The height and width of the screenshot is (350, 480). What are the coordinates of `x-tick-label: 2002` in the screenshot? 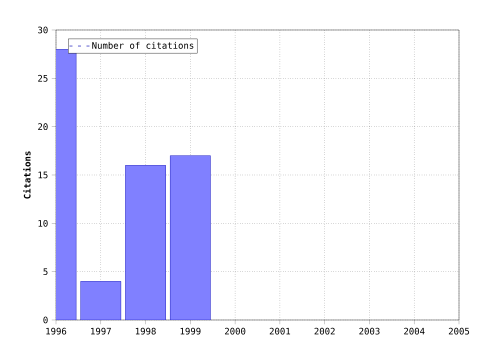 It's located at (324, 331).